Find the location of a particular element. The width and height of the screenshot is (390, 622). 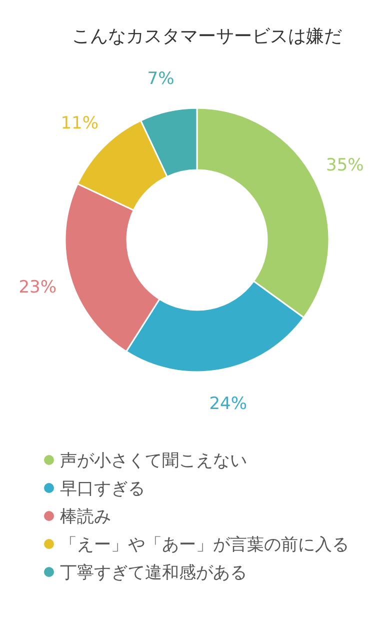

data-label: 24% is located at coordinates (228, 404).